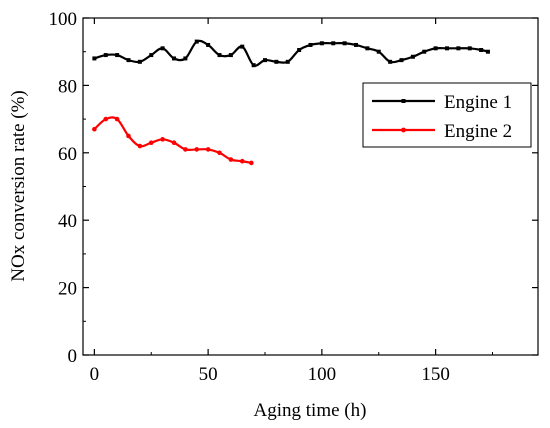 The image size is (550, 428). What do you see at coordinates (310, 410) in the screenshot?
I see `x-axis-title: Aging time (h)` at bounding box center [310, 410].